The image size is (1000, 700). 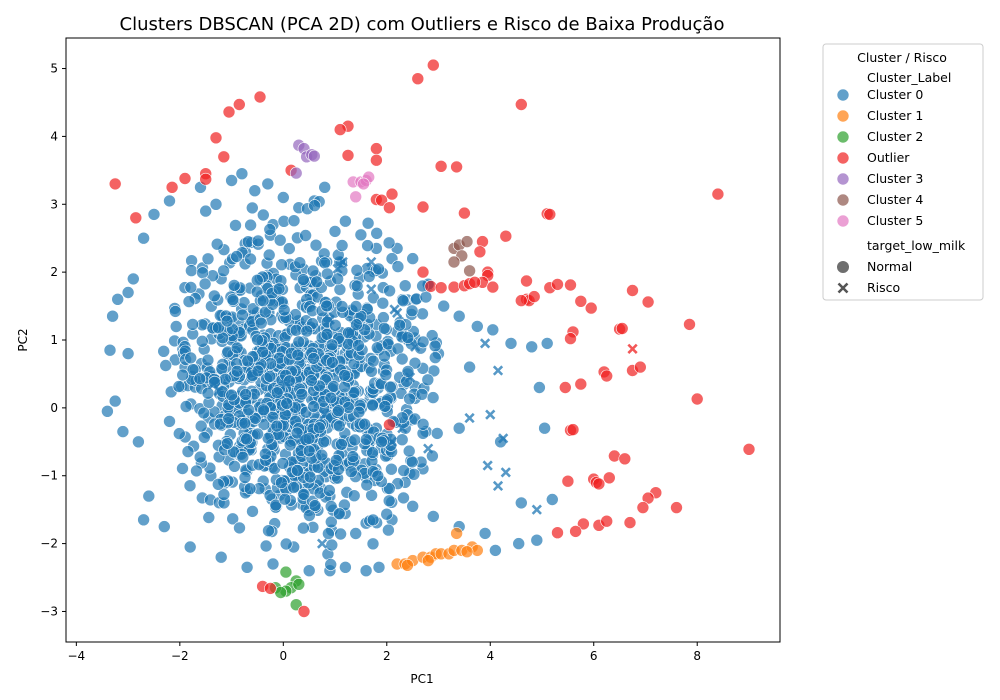 I want to click on y-tick-label: 5, so click(x=54, y=69).